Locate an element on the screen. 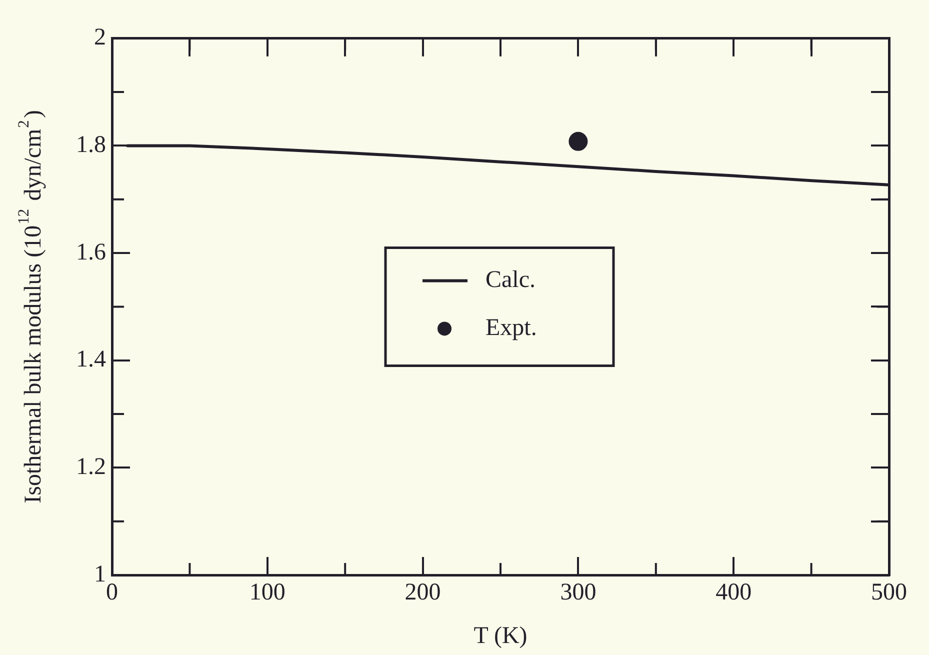  y-tick-label: 2 is located at coordinates (100, 37).